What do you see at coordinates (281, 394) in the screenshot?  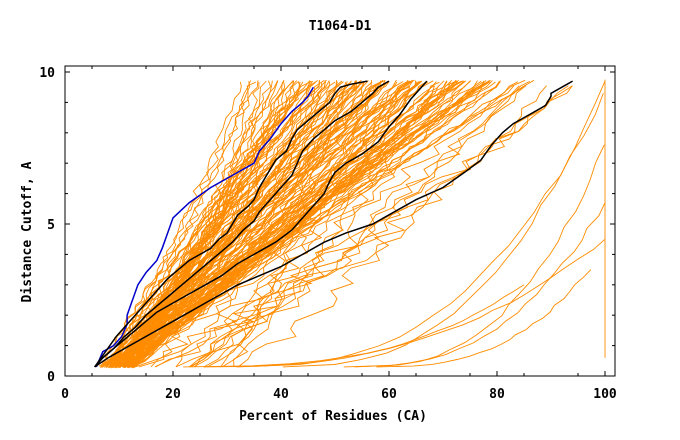 I see `x-tick-label-2: 40` at bounding box center [281, 394].